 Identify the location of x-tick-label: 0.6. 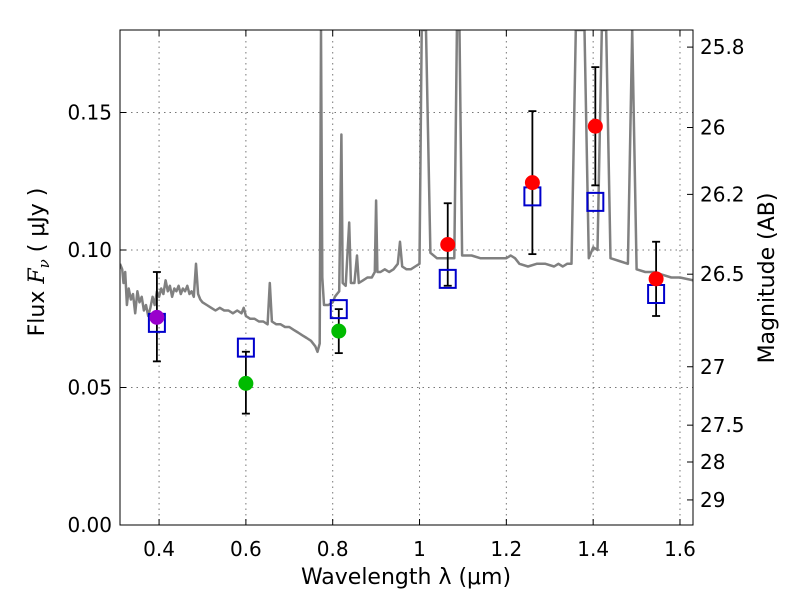
(246, 549).